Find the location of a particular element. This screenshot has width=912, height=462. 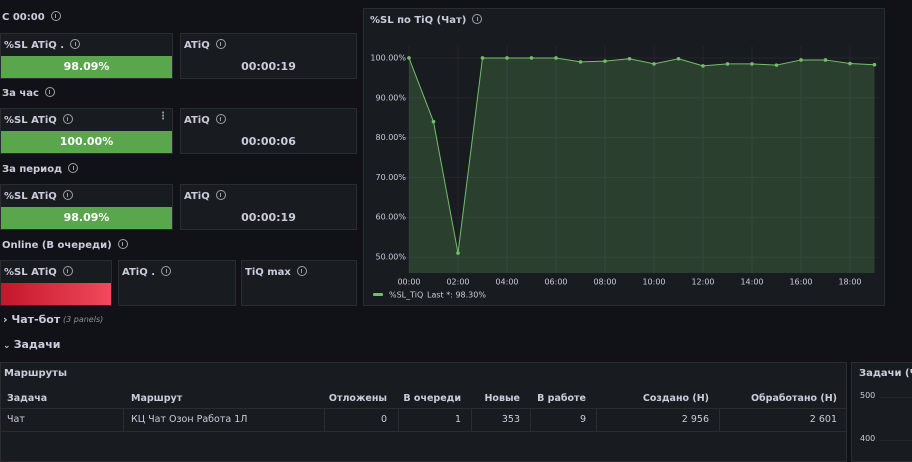

stat-panel: ATiQ 00:00:06 is located at coordinates (268, 131).